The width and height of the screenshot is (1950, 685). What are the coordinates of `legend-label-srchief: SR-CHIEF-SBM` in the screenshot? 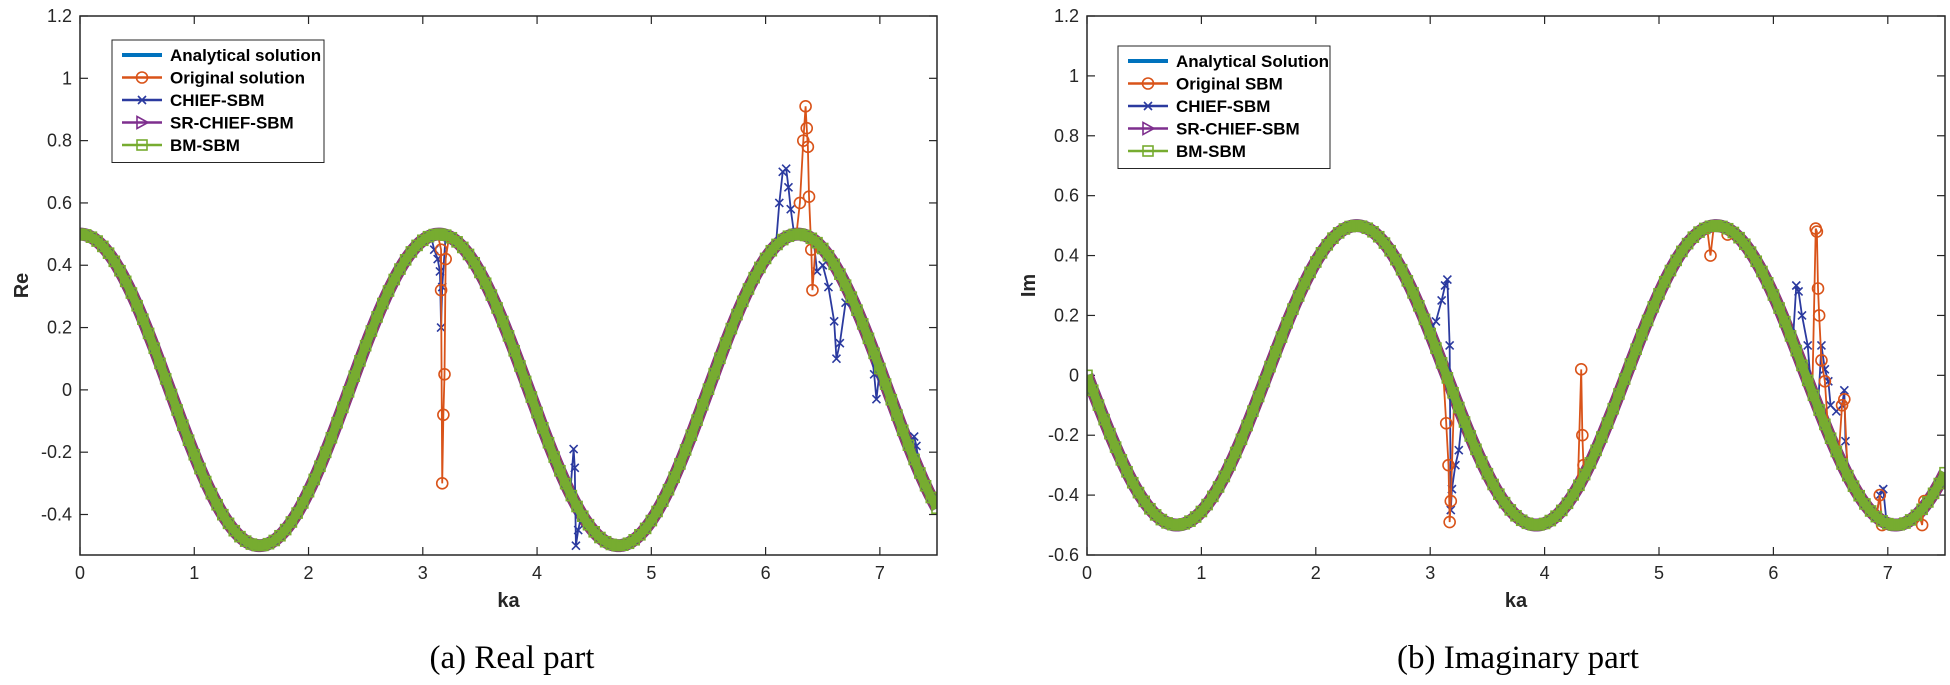 It's located at (1238, 129).